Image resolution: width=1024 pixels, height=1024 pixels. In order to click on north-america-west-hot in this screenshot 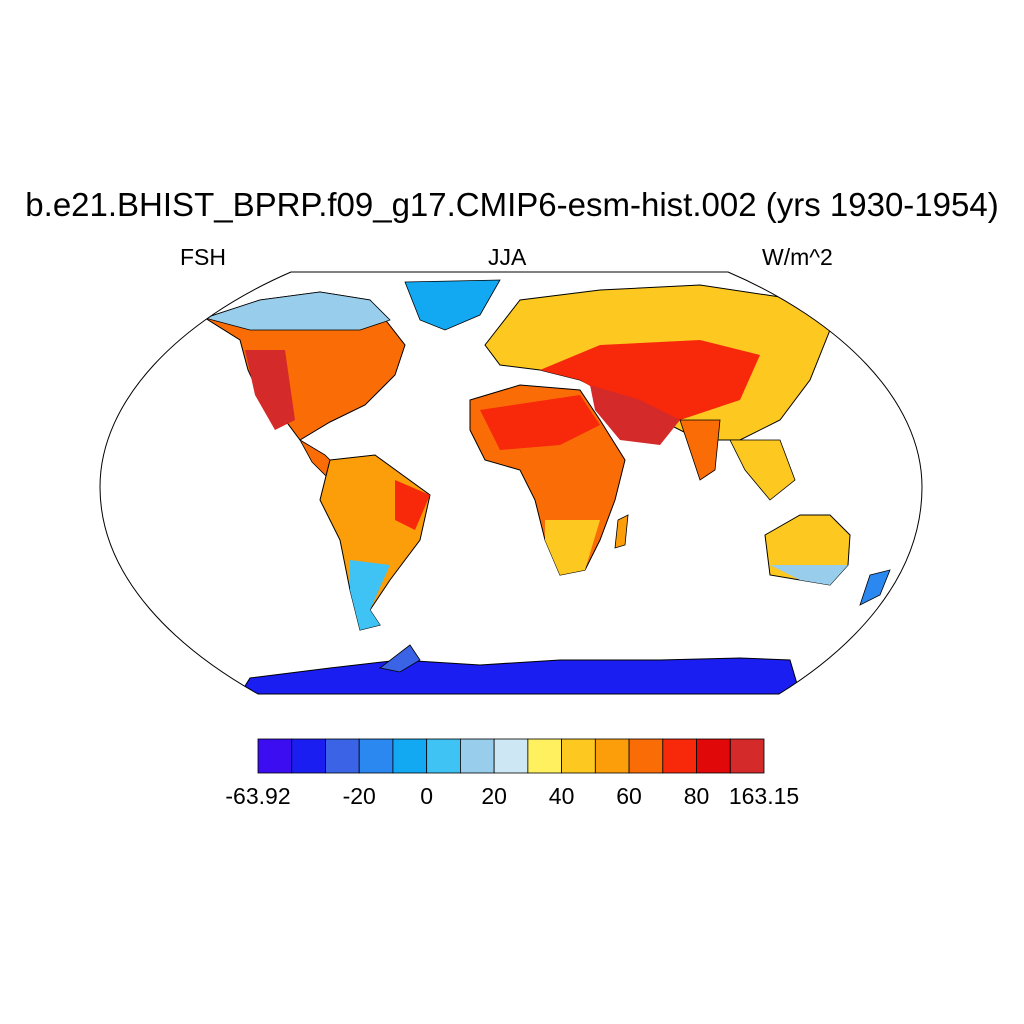, I will do `click(270, 390)`.